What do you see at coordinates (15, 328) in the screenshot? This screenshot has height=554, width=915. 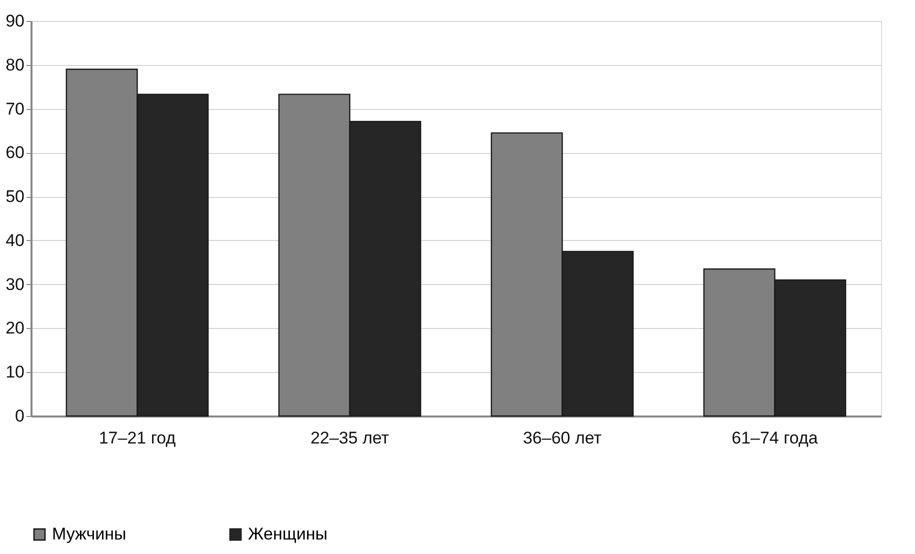 I see `y-tick-label: 20` at bounding box center [15, 328].